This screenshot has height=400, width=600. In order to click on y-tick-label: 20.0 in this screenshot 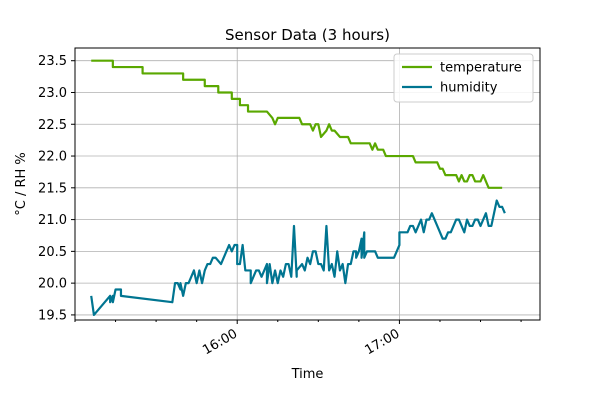, I will do `click(52, 284)`.